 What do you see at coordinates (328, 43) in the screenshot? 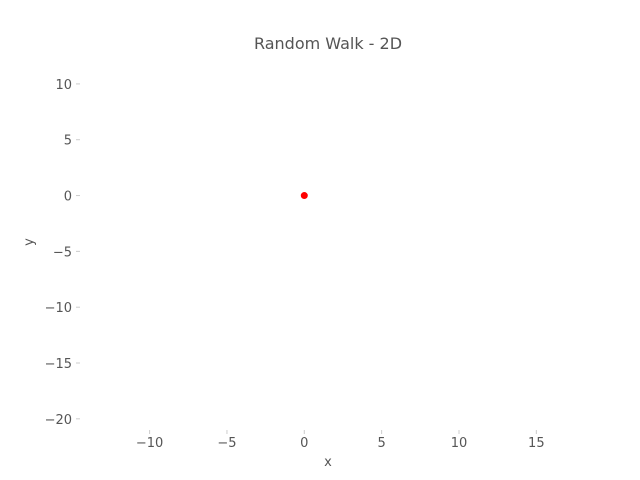
I see `chart-title: Random Walk - 2D` at bounding box center [328, 43].